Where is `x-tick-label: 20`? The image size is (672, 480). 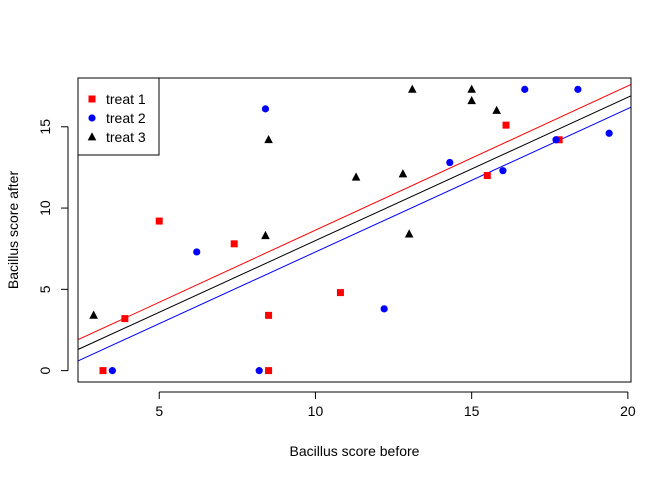 x-tick-label: 20 is located at coordinates (628, 411).